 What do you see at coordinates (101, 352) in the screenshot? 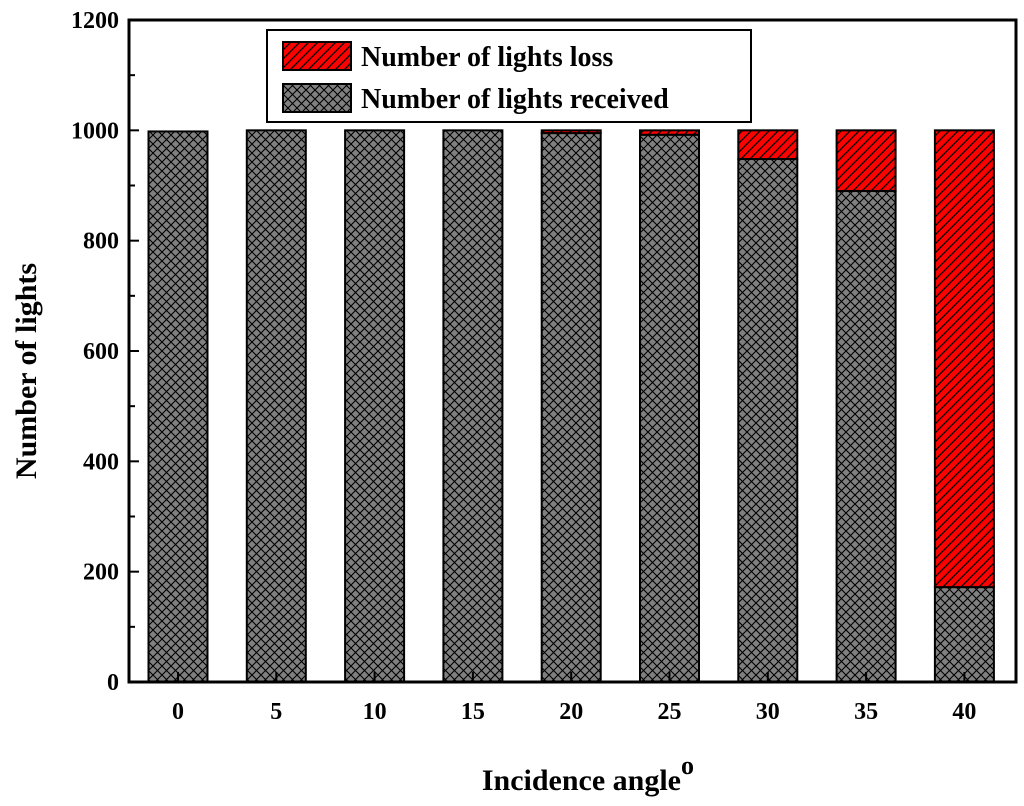
I see `y-tick-label: 600` at bounding box center [101, 352].